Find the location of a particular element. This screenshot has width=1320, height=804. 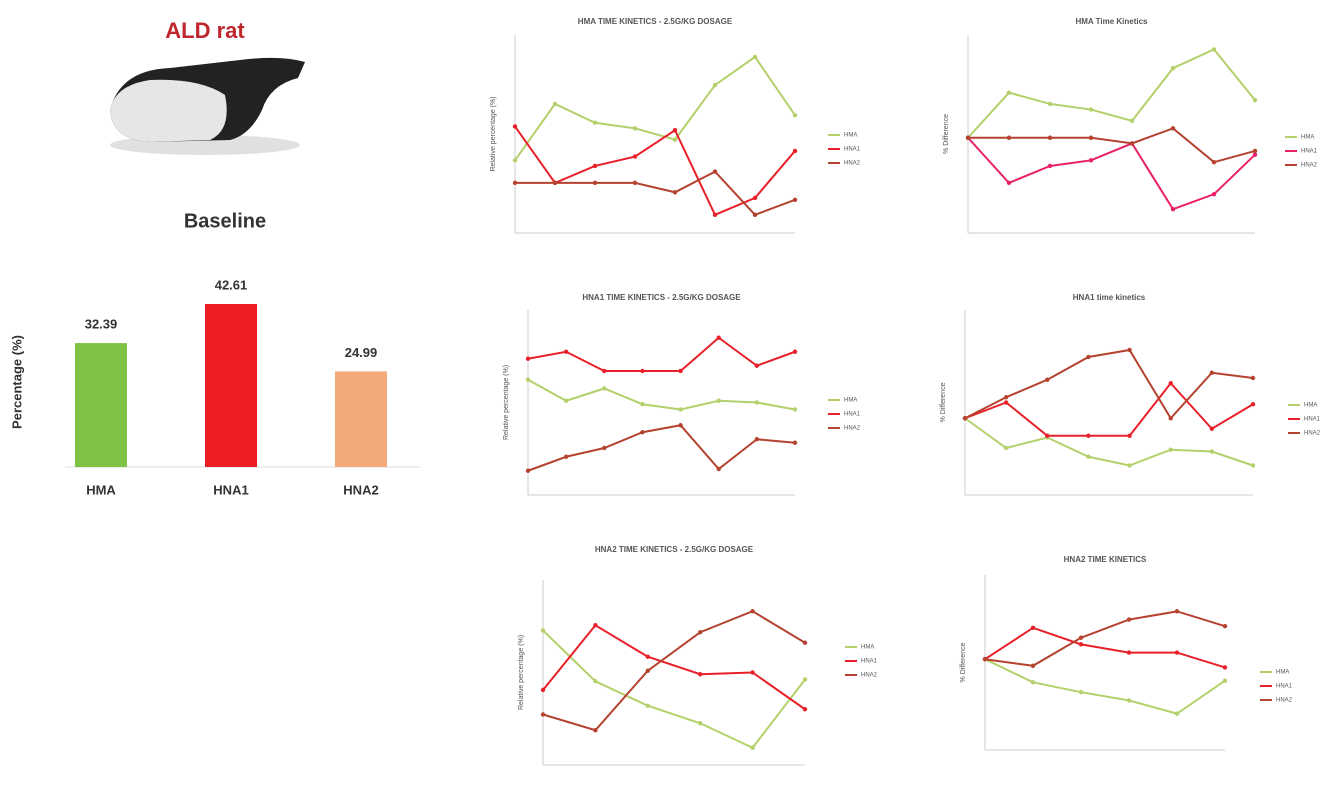

chart-title: HNA2 TIME KINETICS - 2.5G/KG DOSAGE is located at coordinates (674, 549).